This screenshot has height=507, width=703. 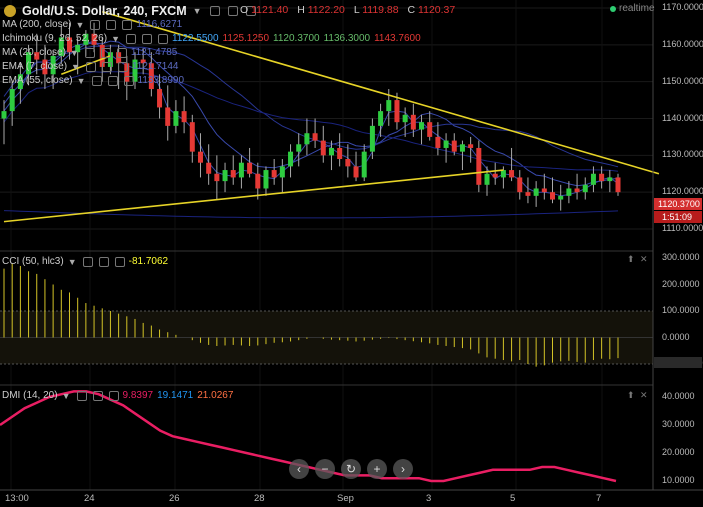 I want to click on symbol-icon, so click(x=10, y=11).